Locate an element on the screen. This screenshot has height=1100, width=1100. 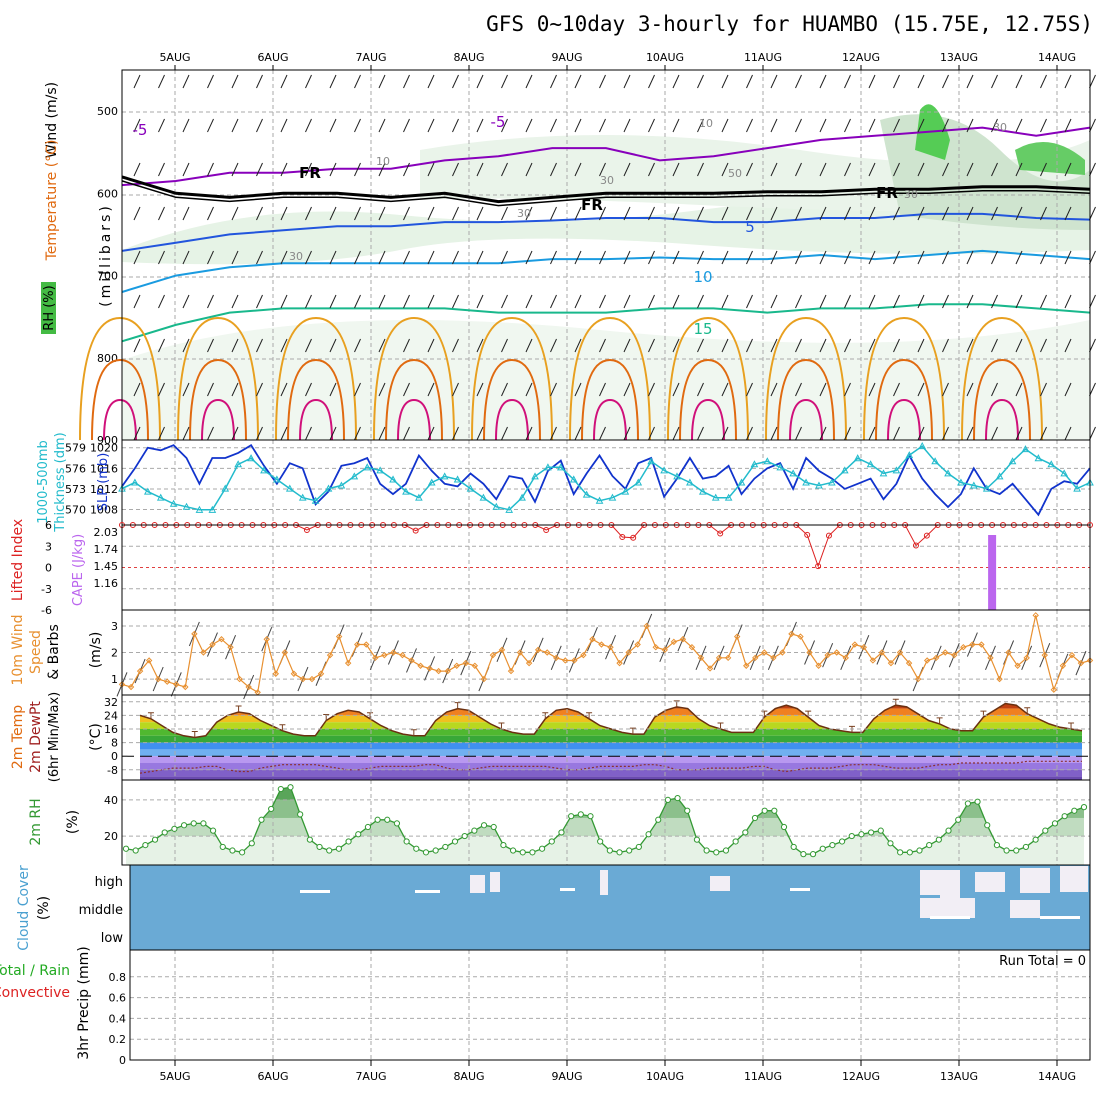
thickness-tick-label: 573 is located at coordinates (75, 489).